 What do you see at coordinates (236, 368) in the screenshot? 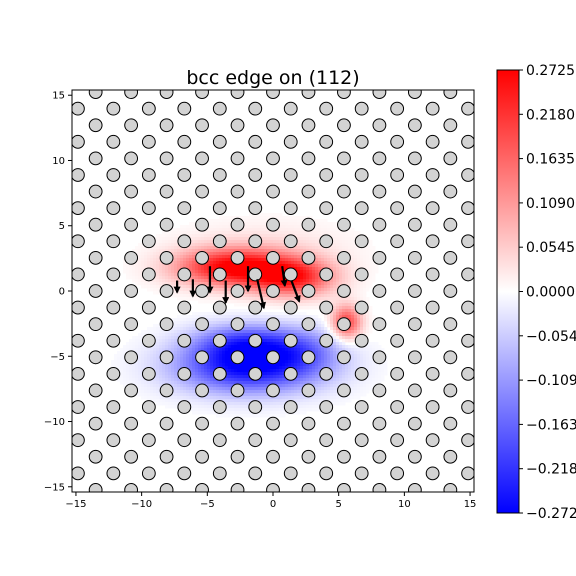
I see `field-cell-1976` at bounding box center [236, 368].